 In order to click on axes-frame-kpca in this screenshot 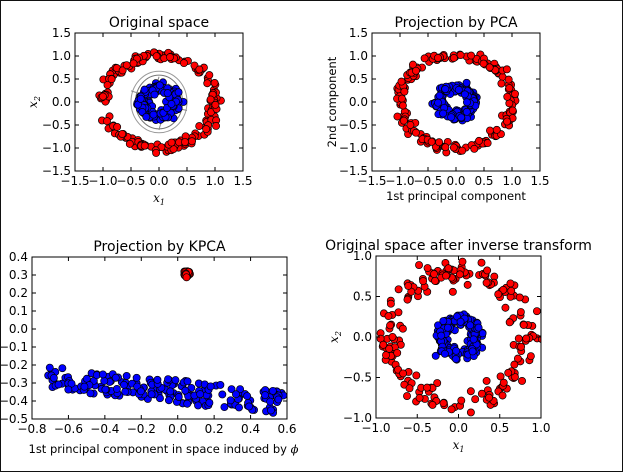, I will do `click(159, 338)`.